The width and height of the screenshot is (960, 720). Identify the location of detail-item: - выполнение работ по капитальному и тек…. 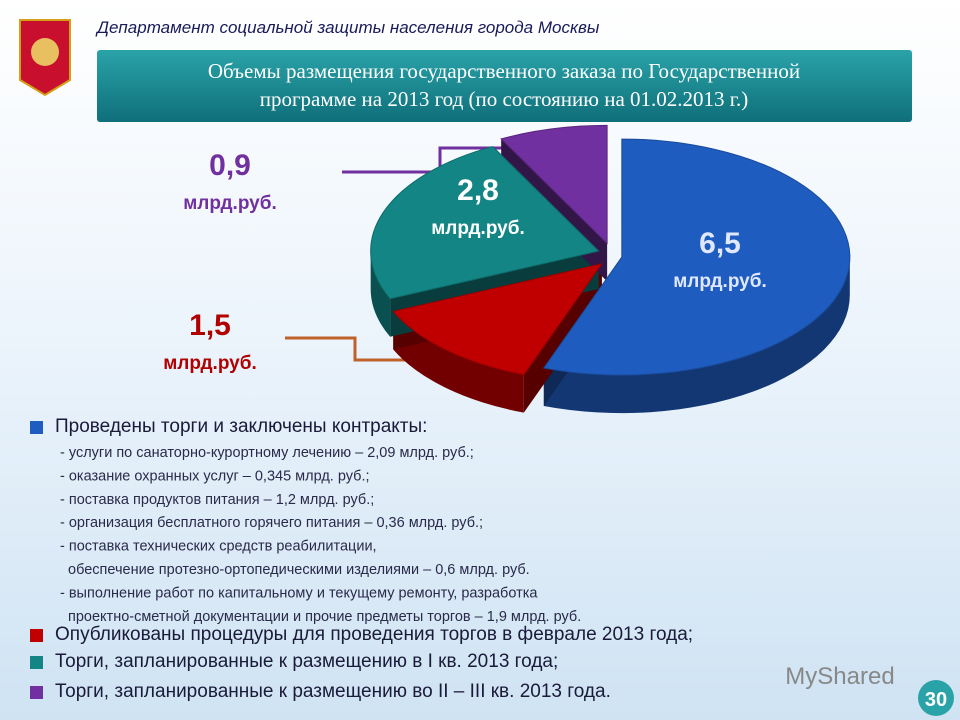
(299, 593).